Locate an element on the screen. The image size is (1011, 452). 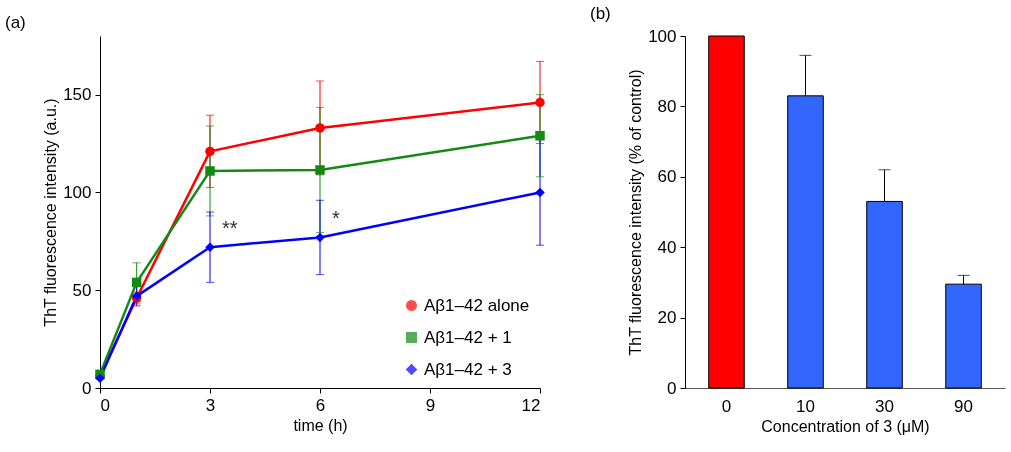
chart-title: (a) is located at coordinates (15, 22).